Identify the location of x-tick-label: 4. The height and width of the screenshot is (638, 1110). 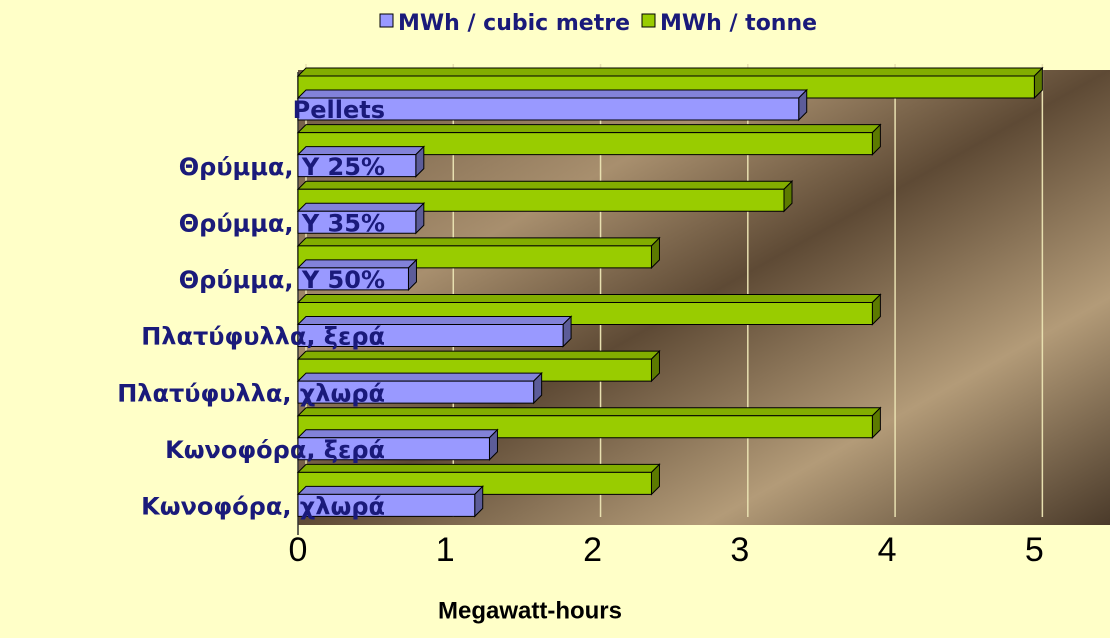
(887, 550).